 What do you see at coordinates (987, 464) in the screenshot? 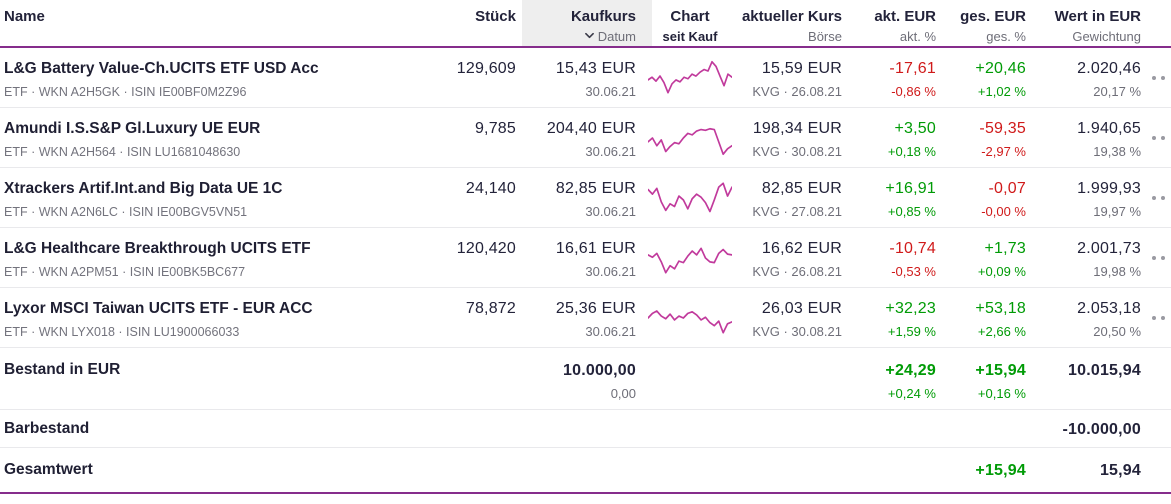
I see `gesamtwert-ges-cell: +15,94` at bounding box center [987, 464].